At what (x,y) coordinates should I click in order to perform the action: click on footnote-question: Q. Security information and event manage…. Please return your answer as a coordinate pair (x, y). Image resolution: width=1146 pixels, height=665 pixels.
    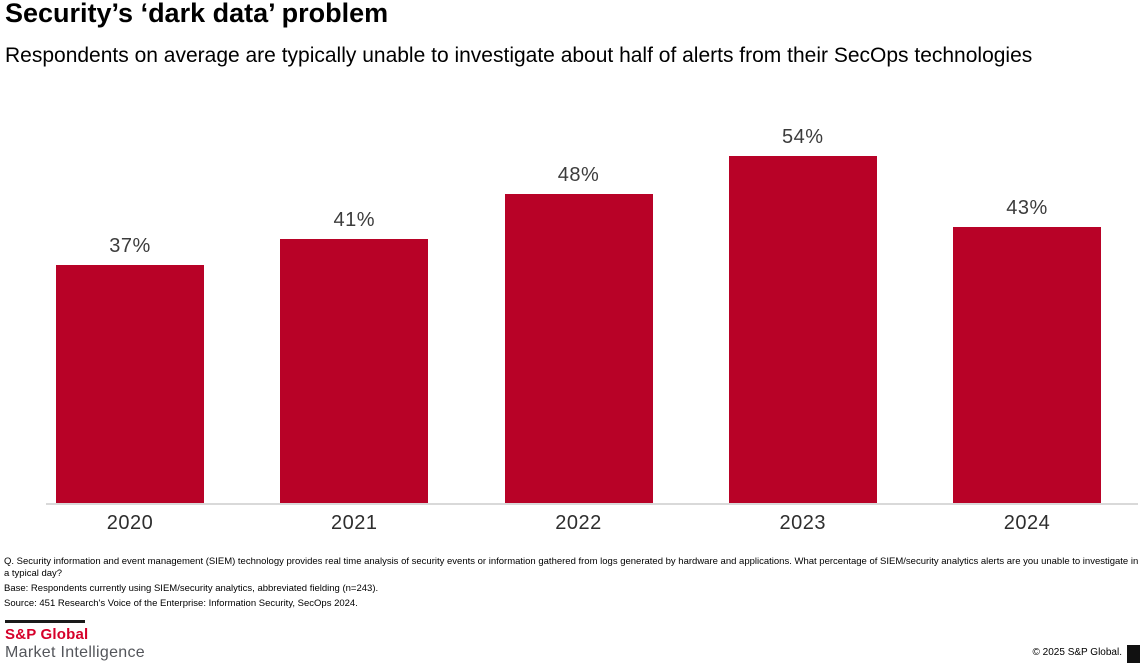
    Looking at the image, I should click on (571, 567).